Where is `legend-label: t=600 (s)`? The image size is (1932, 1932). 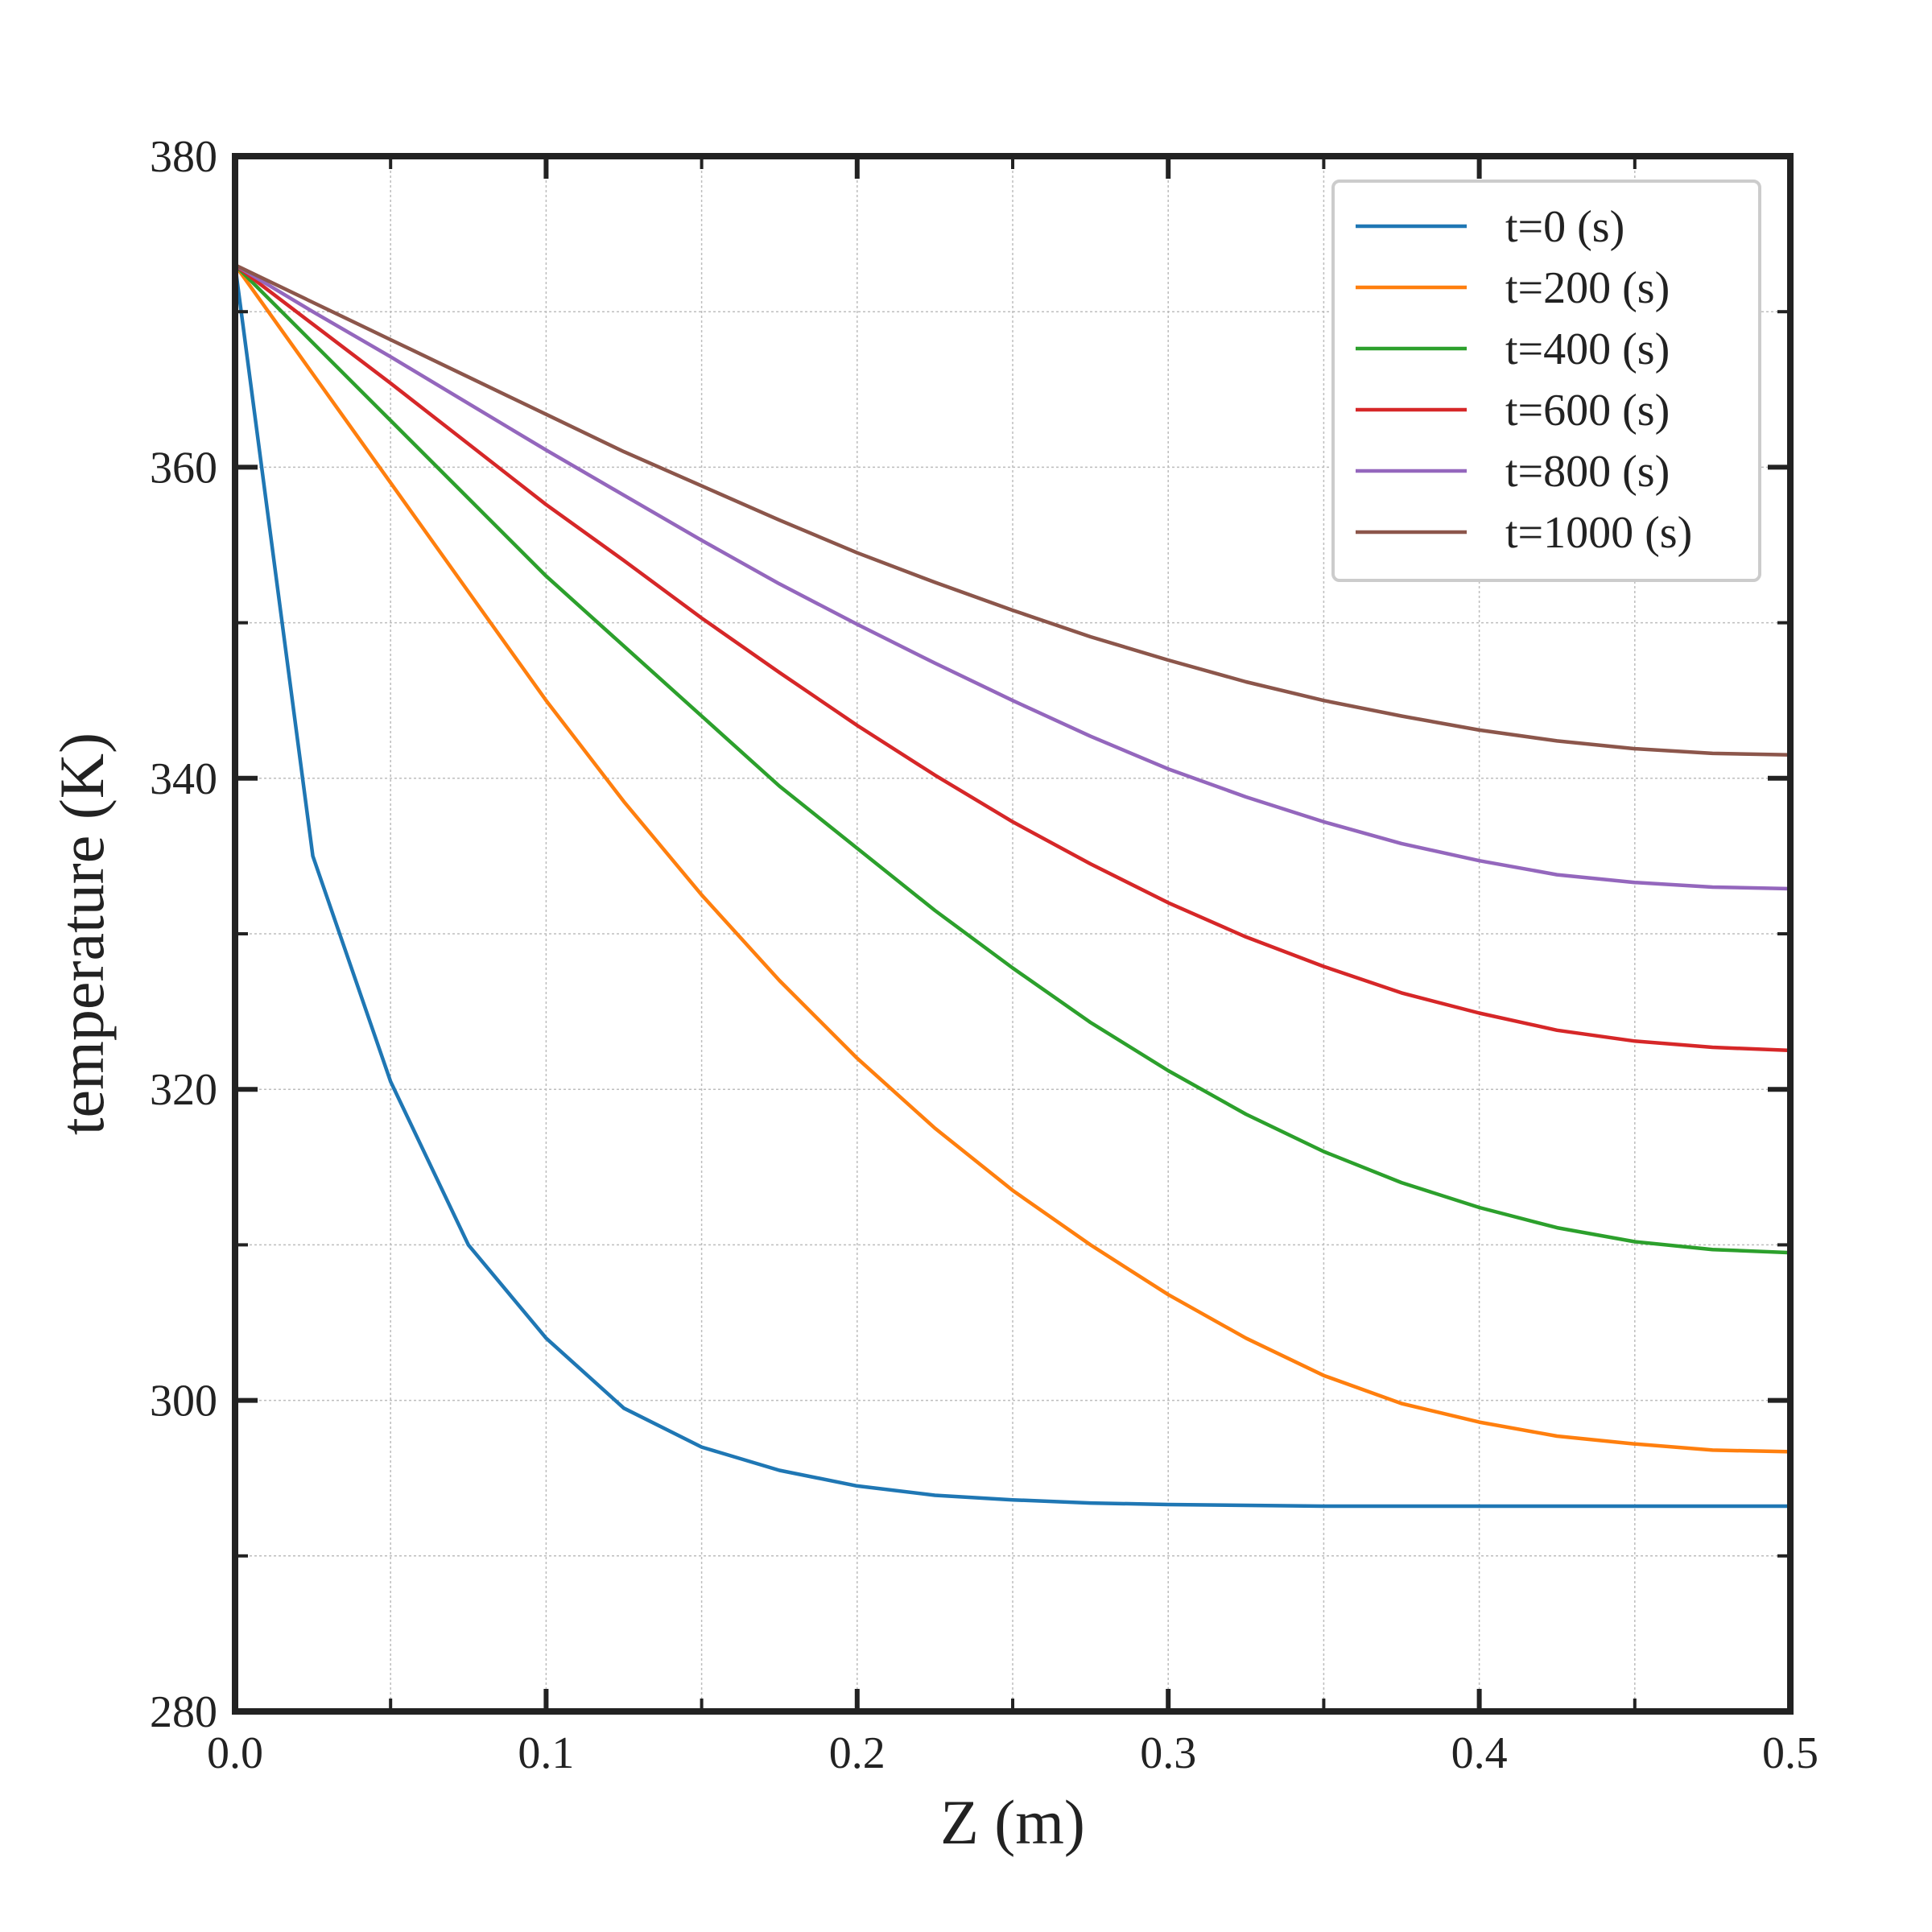
legend-label: t=600 (s) is located at coordinates (1587, 411).